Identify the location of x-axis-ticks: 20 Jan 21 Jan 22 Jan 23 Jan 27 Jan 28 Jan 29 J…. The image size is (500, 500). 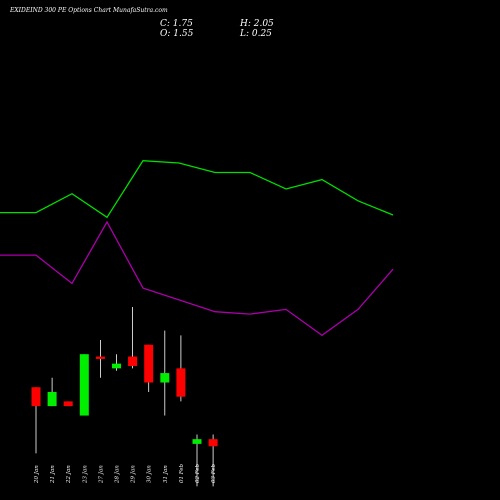
(125, 473).